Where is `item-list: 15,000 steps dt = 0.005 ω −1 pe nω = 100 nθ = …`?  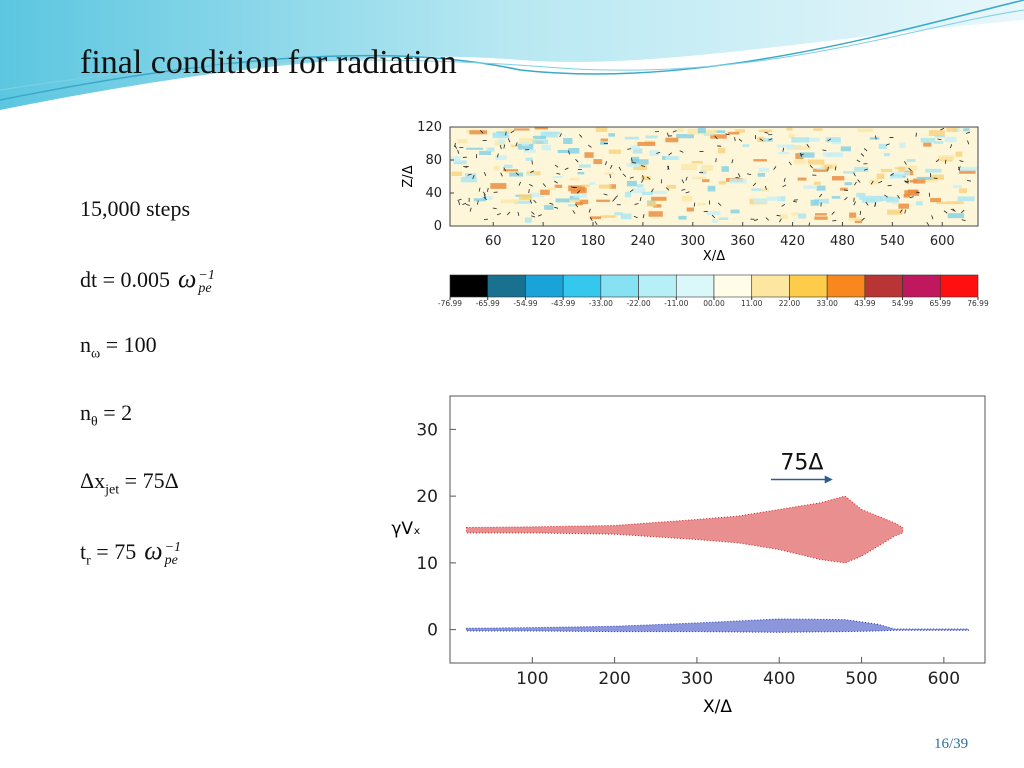 item-list: 15,000 steps dt = 0.005 ω −1 pe nω = 100 nθ = … is located at coordinates (147, 400).